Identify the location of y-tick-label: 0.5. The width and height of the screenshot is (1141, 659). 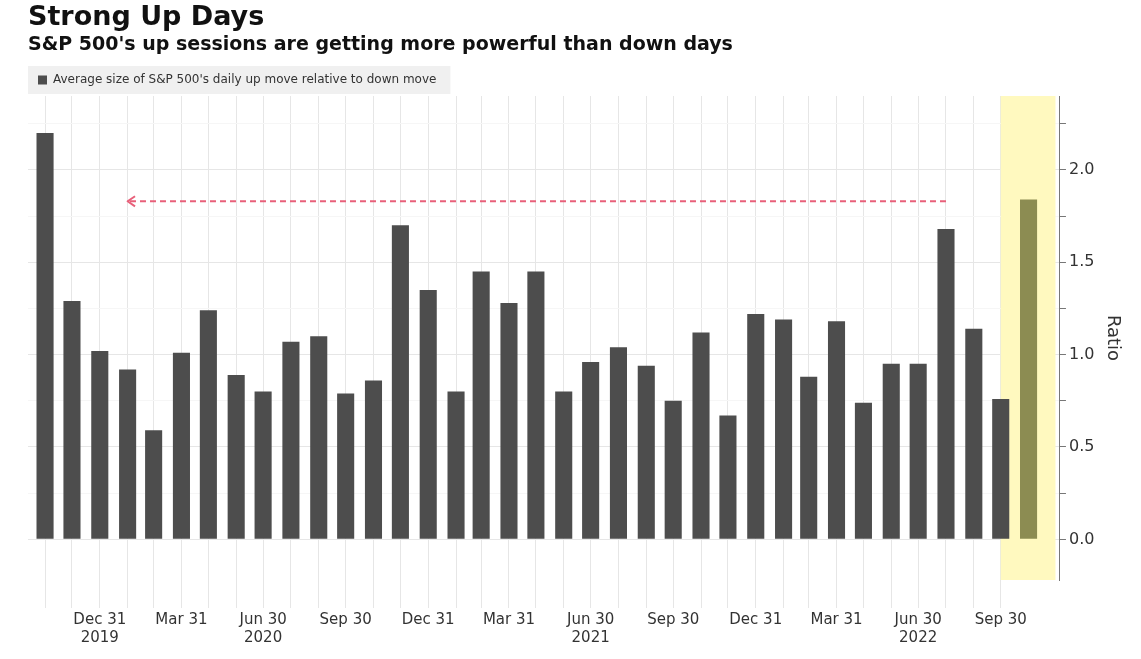
(1081, 446).